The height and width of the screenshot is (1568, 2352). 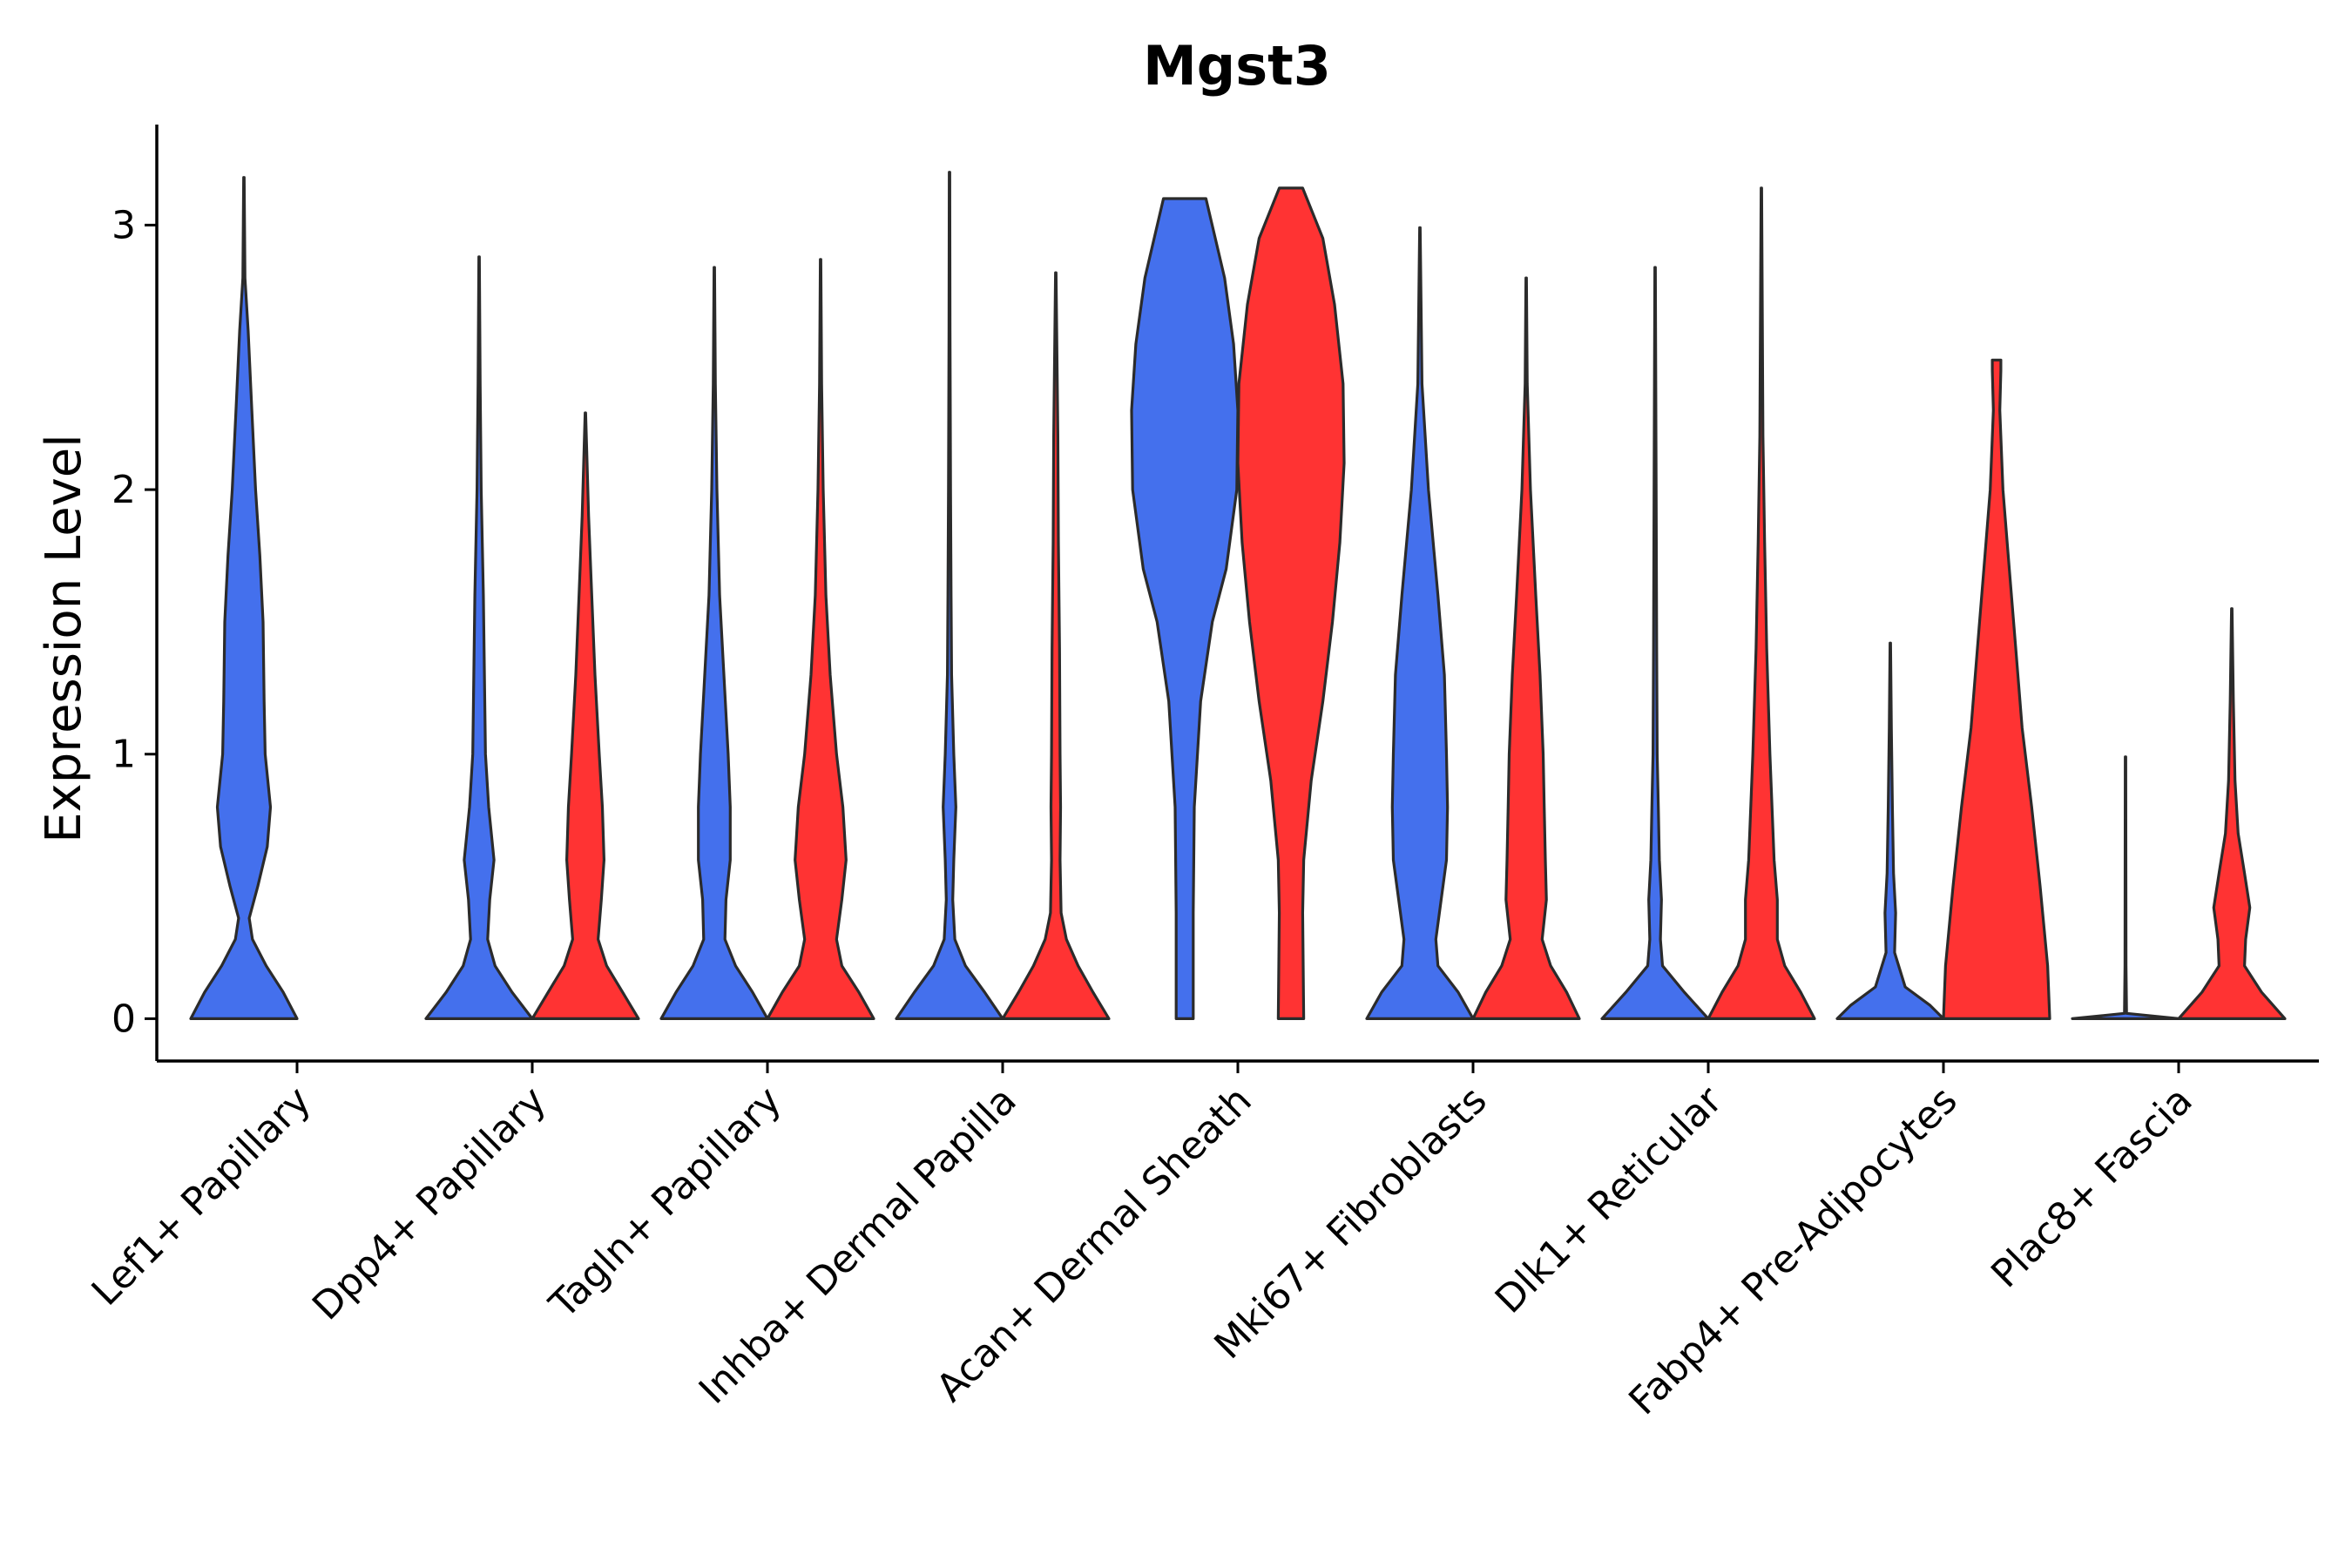 I want to click on x-tick-label-dpp4-papillary: Dpp4+ Papillary, so click(x=430, y=1203).